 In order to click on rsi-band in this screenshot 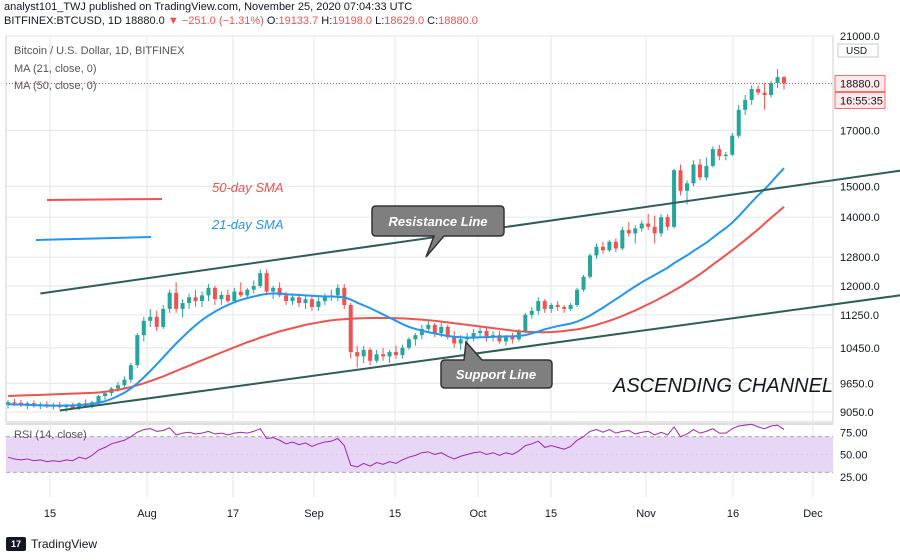, I will do `click(419, 454)`.